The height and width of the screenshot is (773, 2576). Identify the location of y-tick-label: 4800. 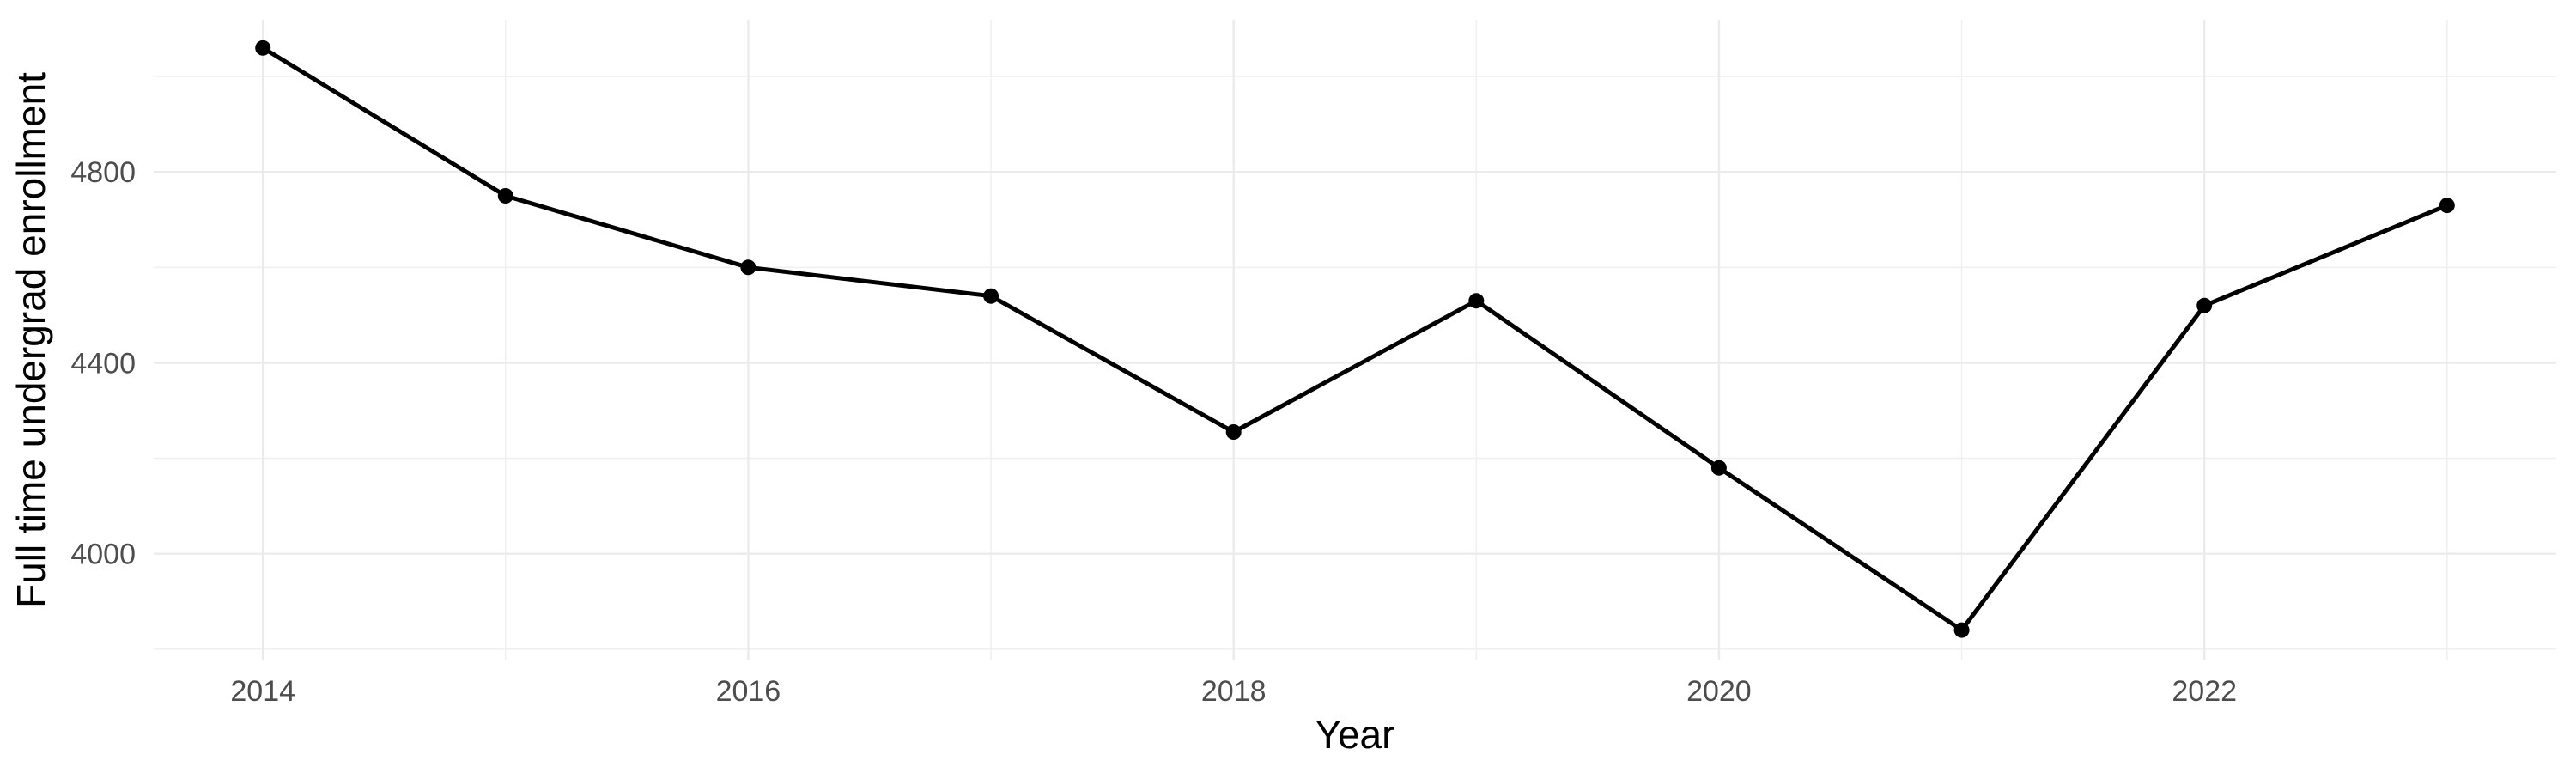
(103, 172).